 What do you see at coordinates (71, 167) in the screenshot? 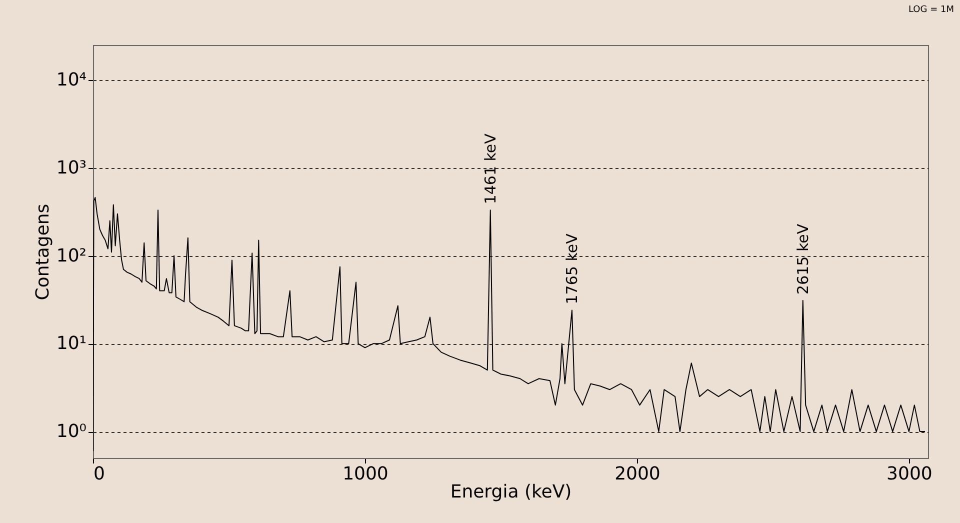
I see `y-tick-label: 10³` at bounding box center [71, 167].